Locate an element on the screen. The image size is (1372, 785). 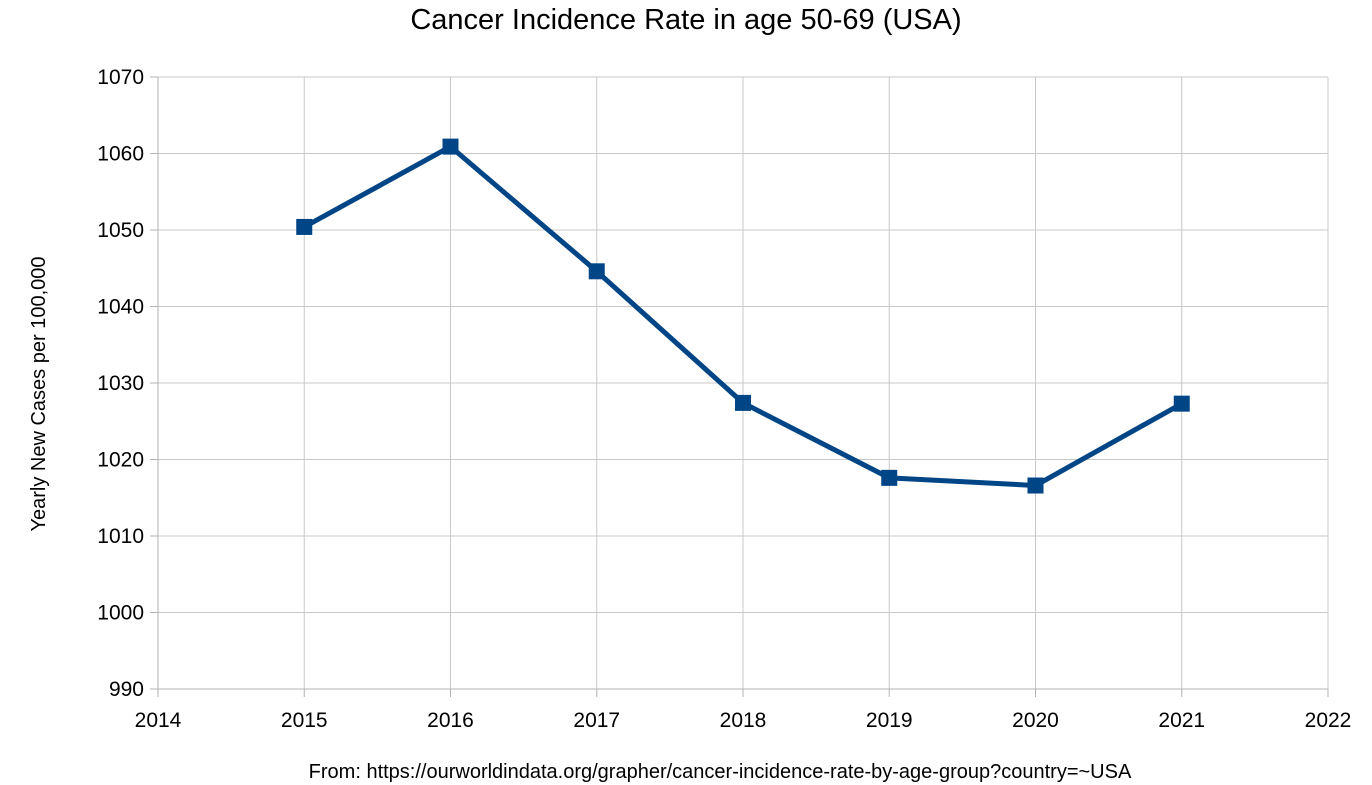
y-tick-labels: 990 1000 1010 1020 1030 1040 1050 1060 1070 is located at coordinates (120, 383).